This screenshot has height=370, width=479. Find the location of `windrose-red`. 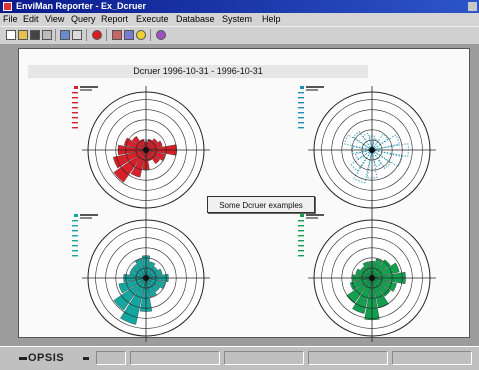

windrose-red is located at coordinates (141, 150).